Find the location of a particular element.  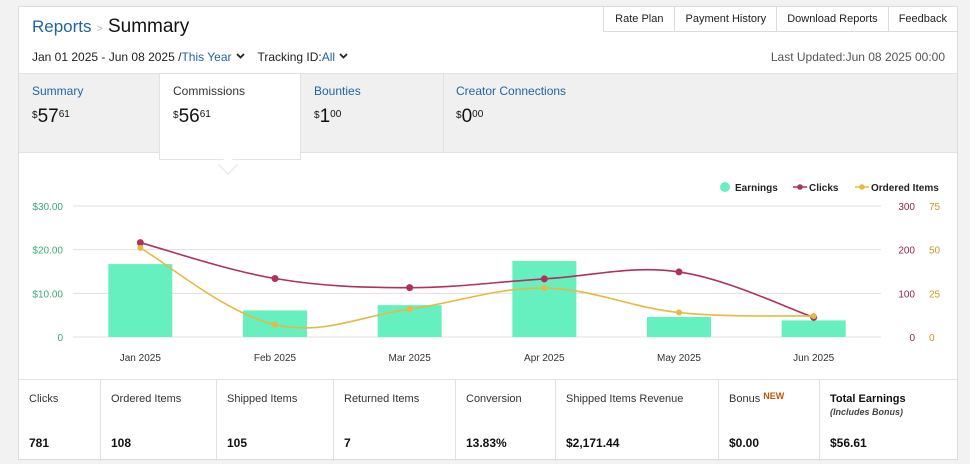

amount-dollars: 57 is located at coordinates (48, 116).